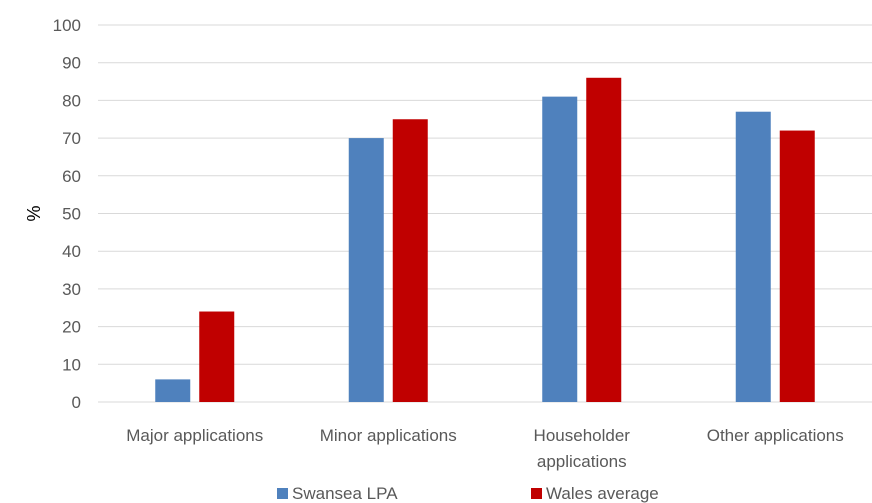 Image resolution: width=872 pixels, height=503 pixels. I want to click on y-tick-label: 0, so click(76, 402).